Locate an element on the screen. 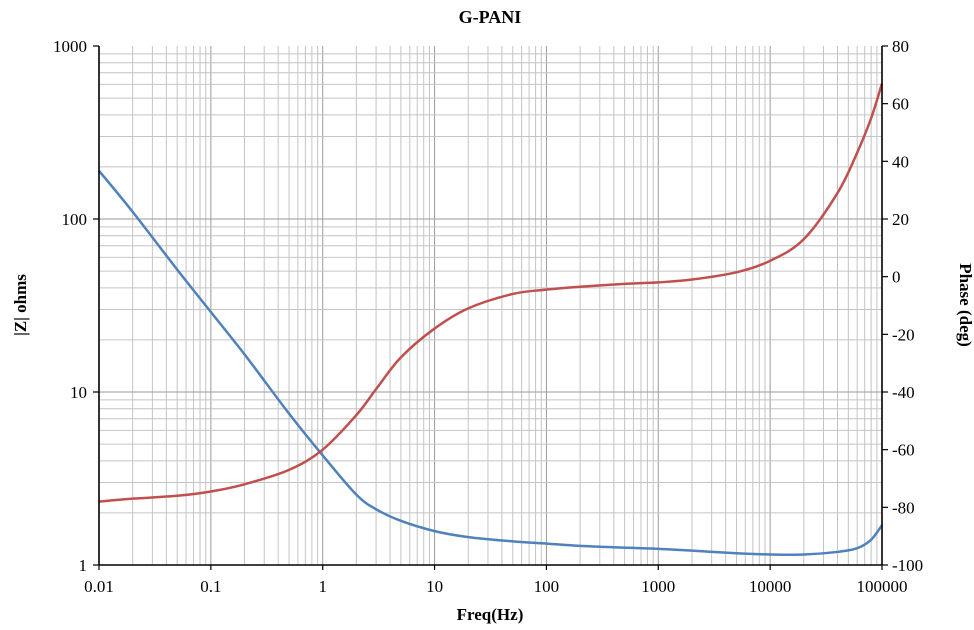  y-right-tick-label: -20 is located at coordinates (903, 334).